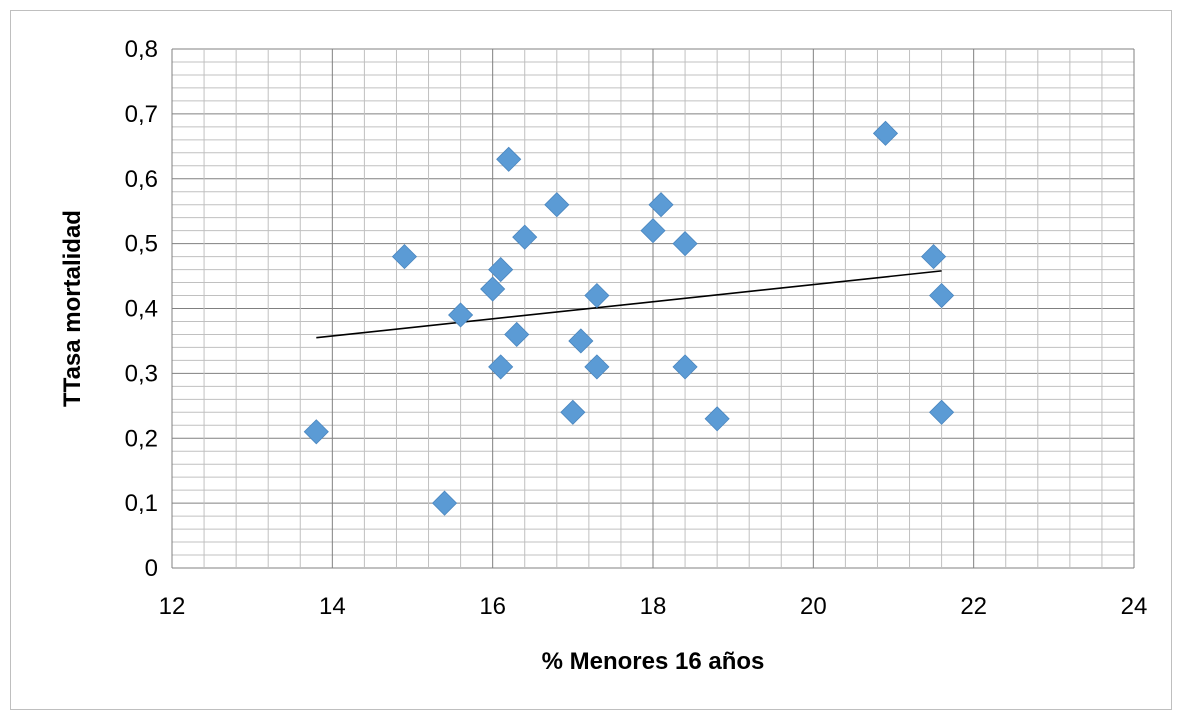  Describe the element at coordinates (973, 606) in the screenshot. I see `x-tick-label: 22` at that location.